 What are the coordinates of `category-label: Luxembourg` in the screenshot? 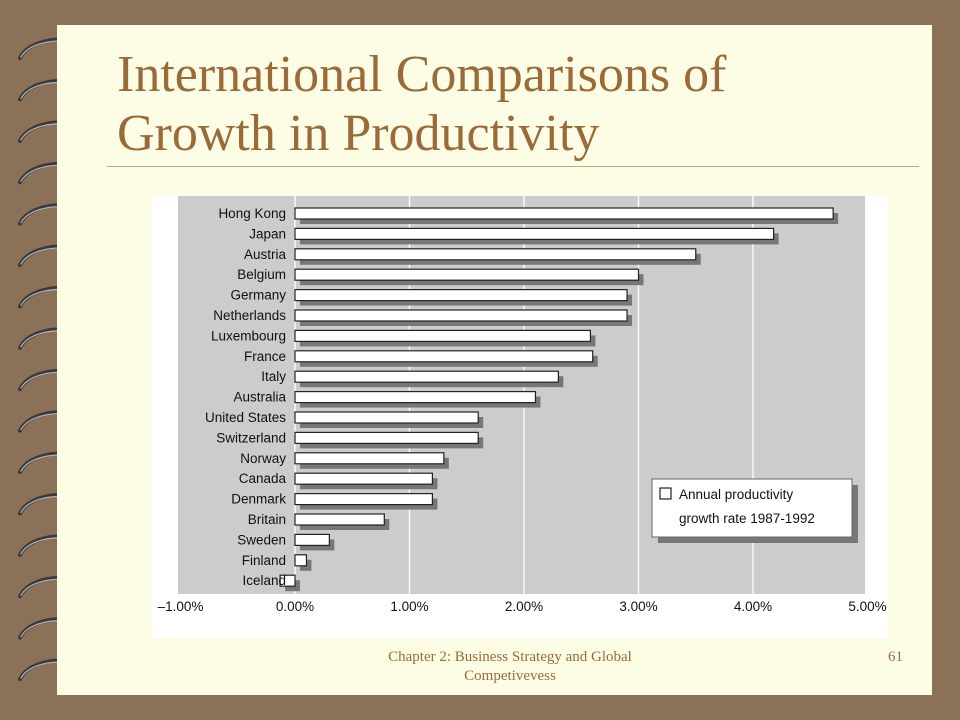 It's located at (248, 335).